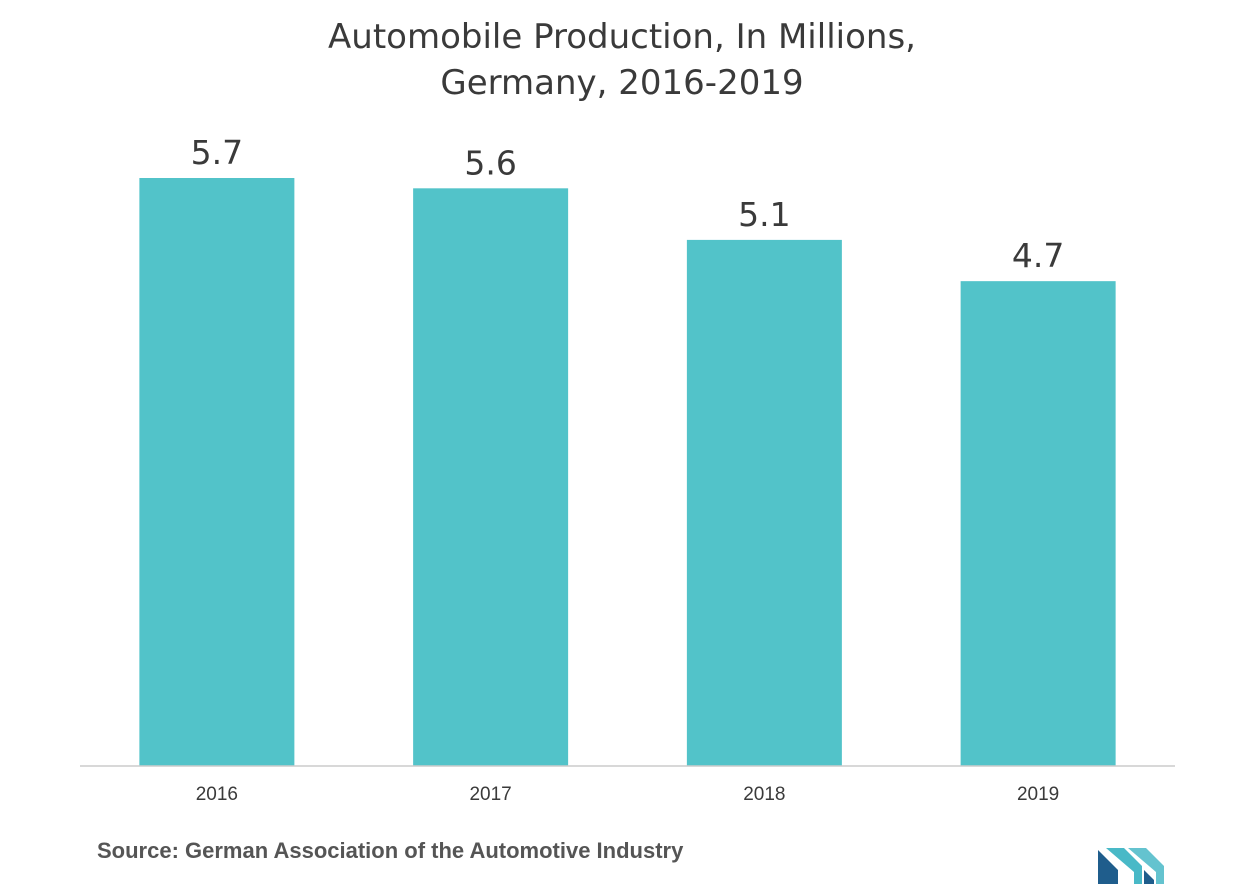  What do you see at coordinates (1038, 523) in the screenshot?
I see `bar-2019` at bounding box center [1038, 523].